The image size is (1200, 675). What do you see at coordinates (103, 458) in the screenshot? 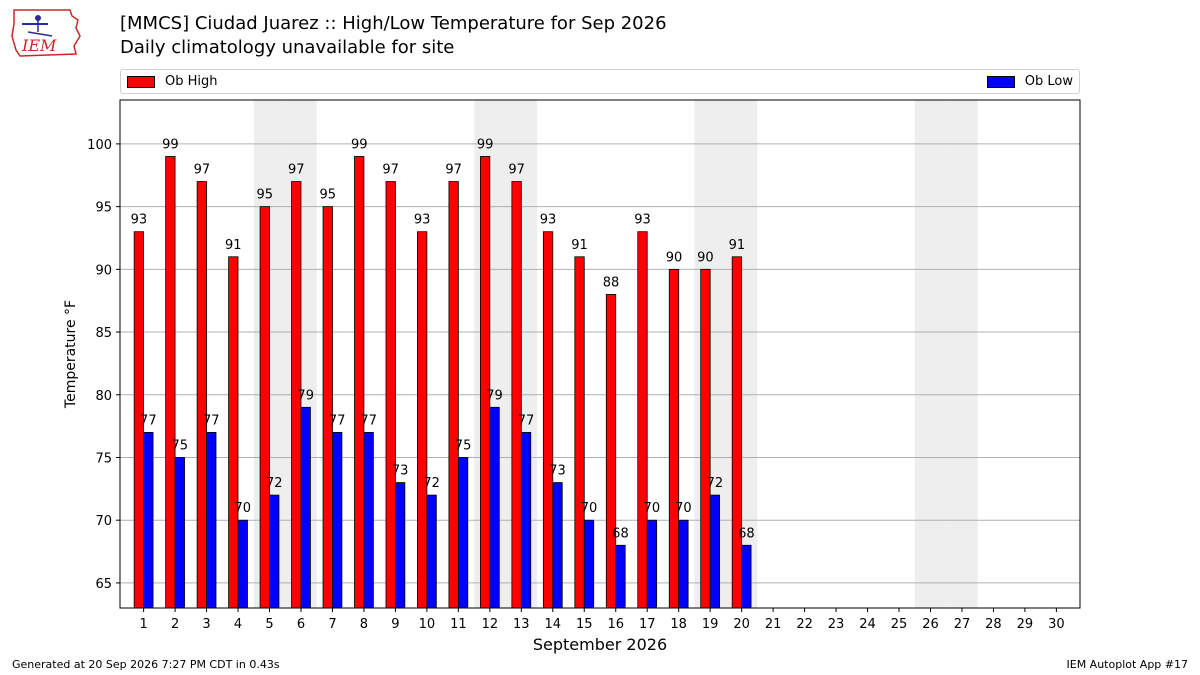
I see `y-tick-label-75: 75` at bounding box center [103, 458].